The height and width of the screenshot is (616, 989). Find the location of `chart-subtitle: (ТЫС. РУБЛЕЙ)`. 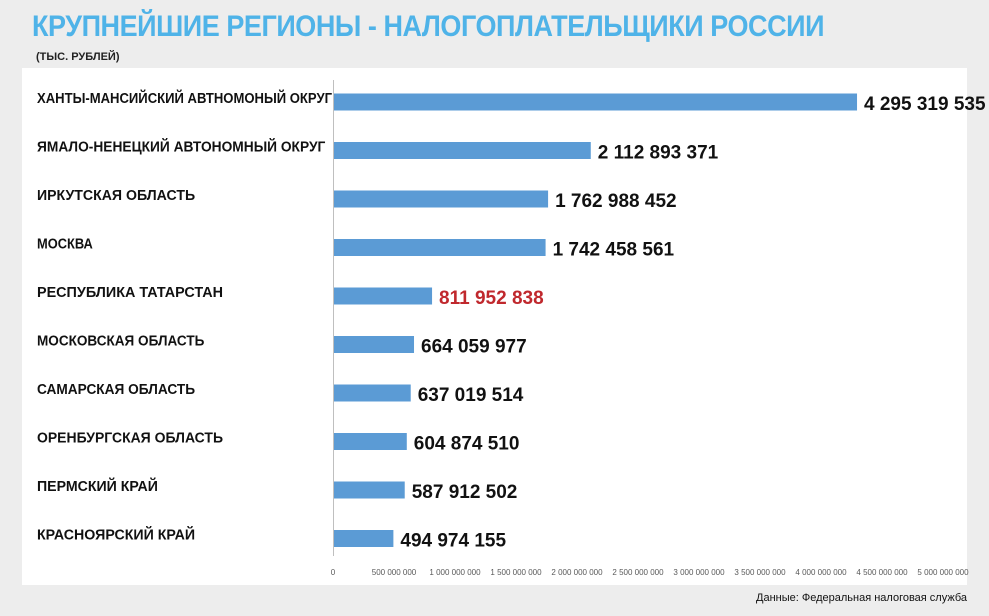

chart-subtitle: (ТЫС. РУБЛЕЙ) is located at coordinates (78, 57).